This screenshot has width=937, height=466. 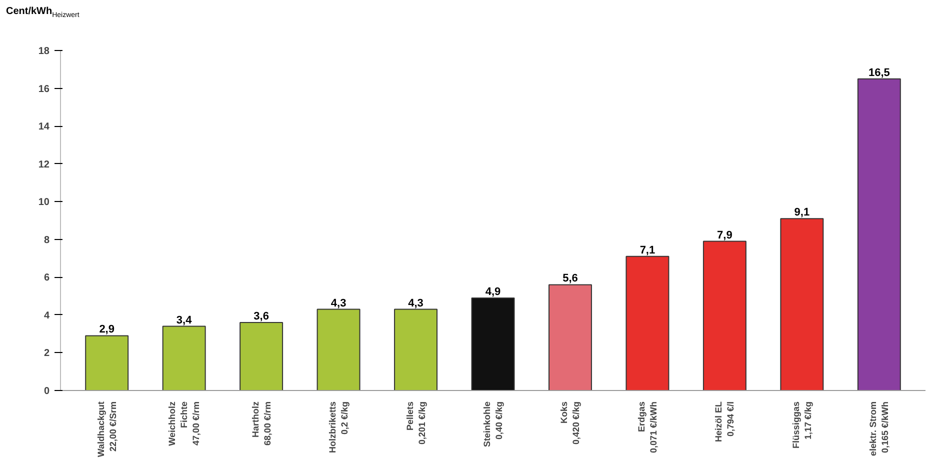 I want to click on data-label: 4,9, so click(x=493, y=292).